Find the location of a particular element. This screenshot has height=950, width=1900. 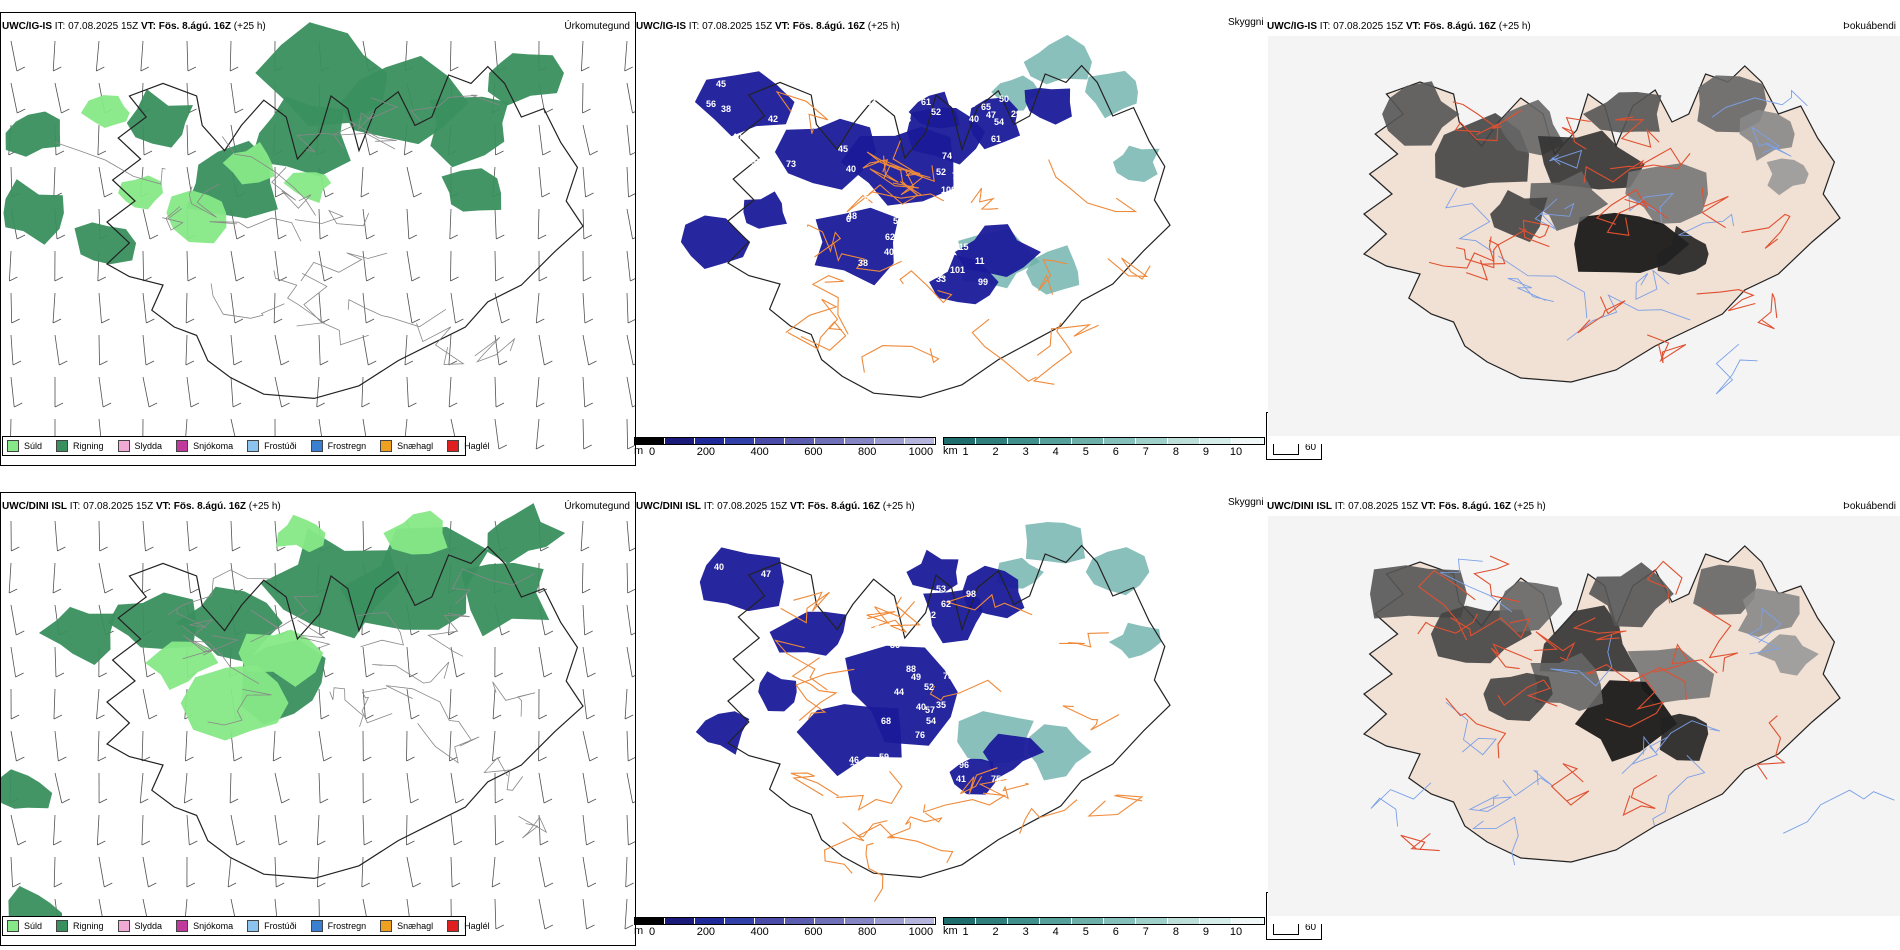

colorbar-tick-label: 1000 is located at coordinates (921, 932).